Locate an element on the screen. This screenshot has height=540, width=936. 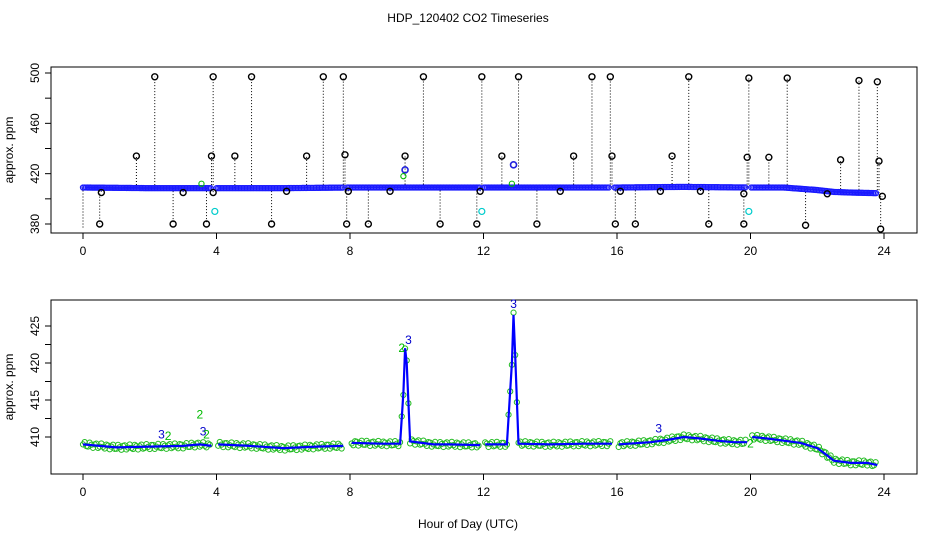
y-tick-label-410: 410 is located at coordinates (35, 437).